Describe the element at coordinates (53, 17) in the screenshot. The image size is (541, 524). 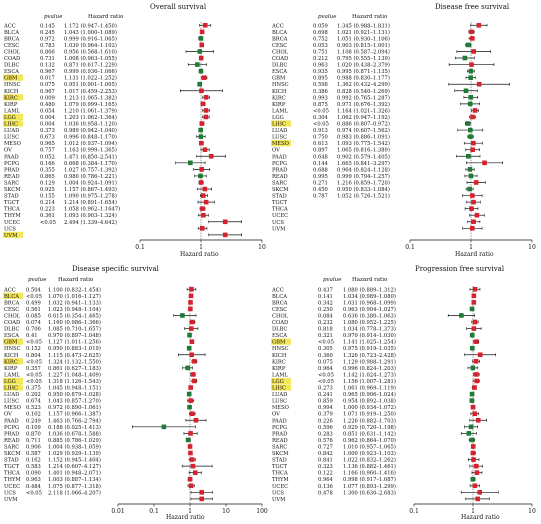
I see `pvalue-header: pvalue` at that location.